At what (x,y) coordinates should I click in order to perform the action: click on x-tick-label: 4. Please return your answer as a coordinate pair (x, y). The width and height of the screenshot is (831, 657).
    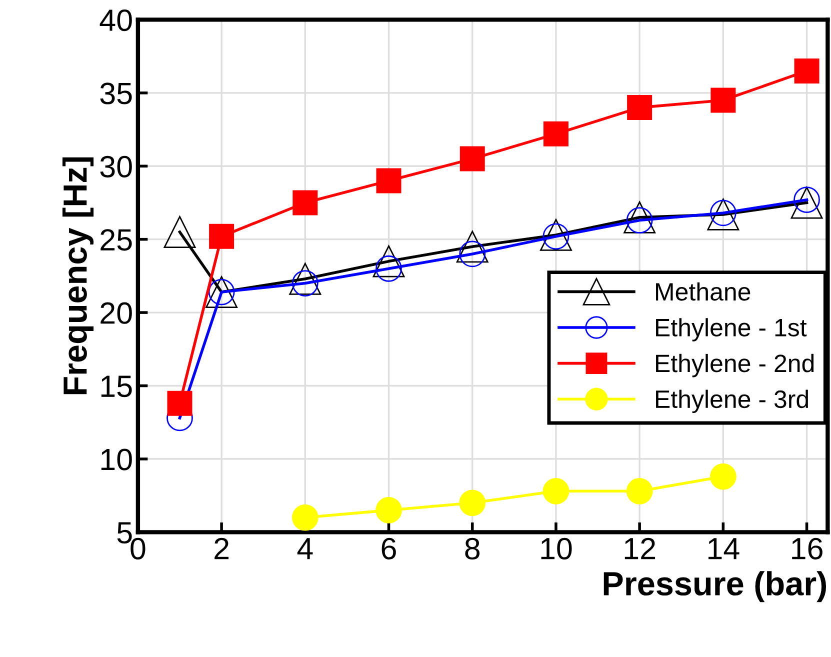
    Looking at the image, I should click on (305, 549).